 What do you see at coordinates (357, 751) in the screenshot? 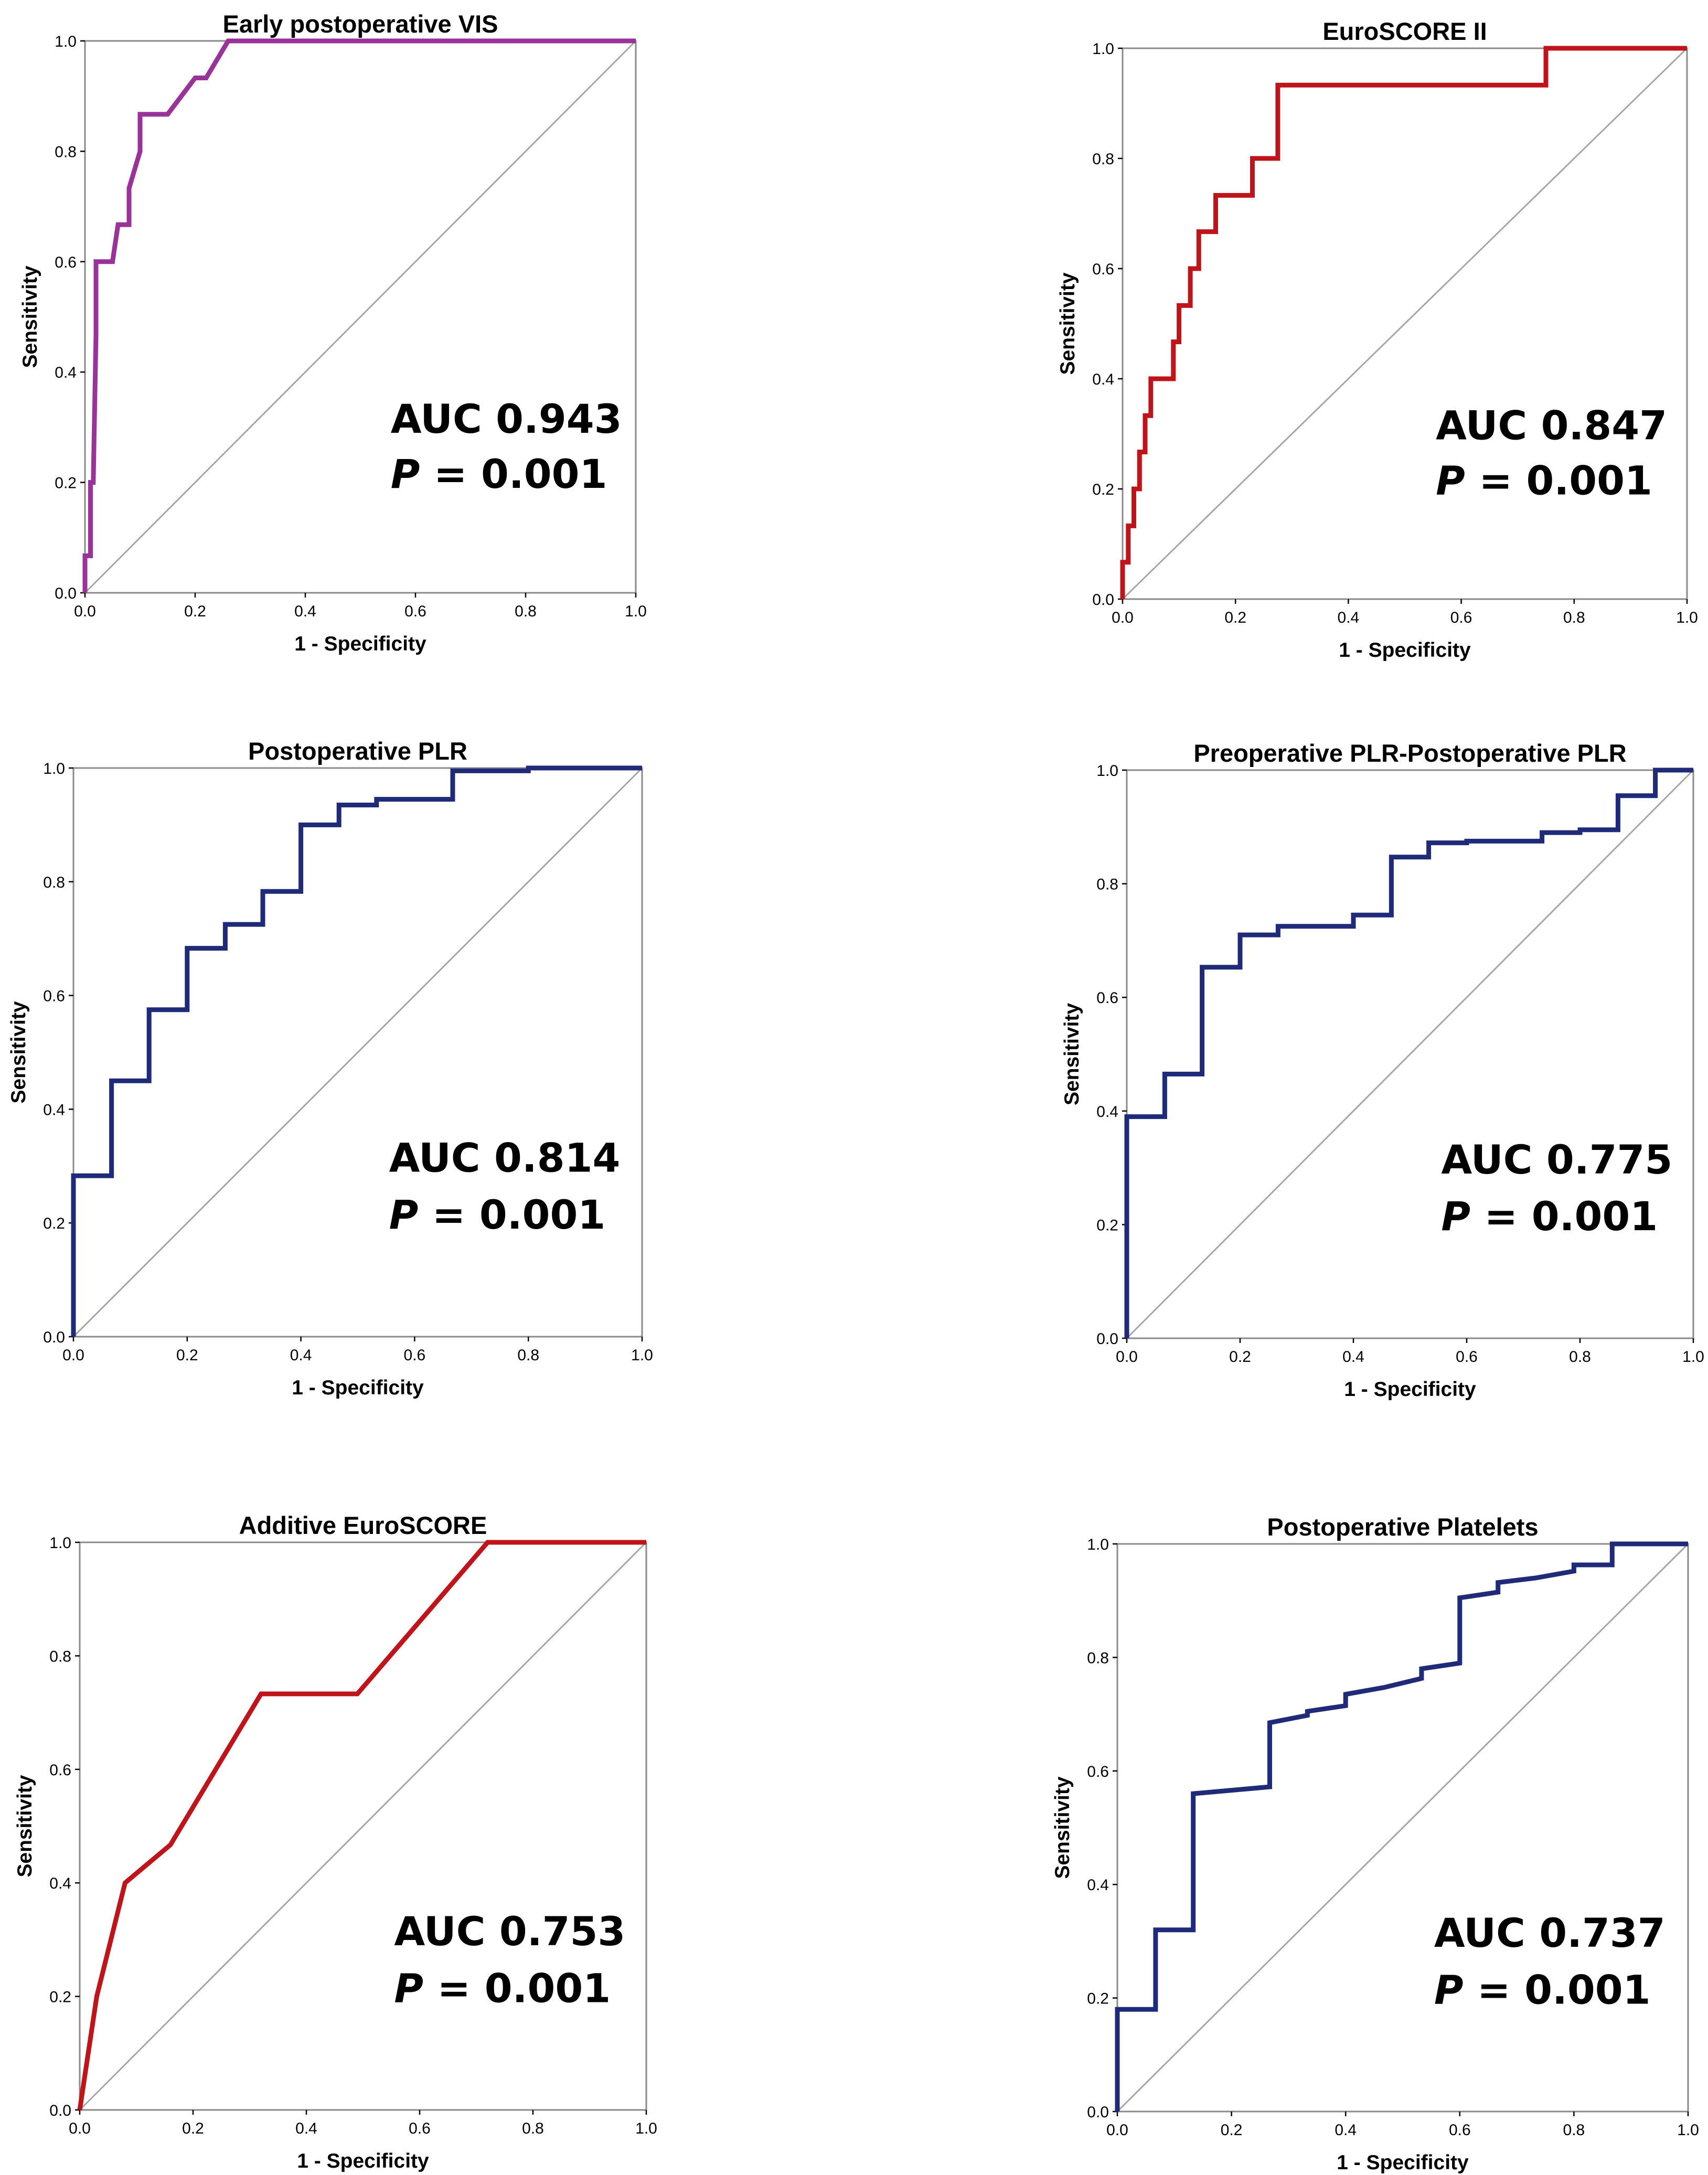
I see `chart-title: Postoperative PLR` at bounding box center [357, 751].